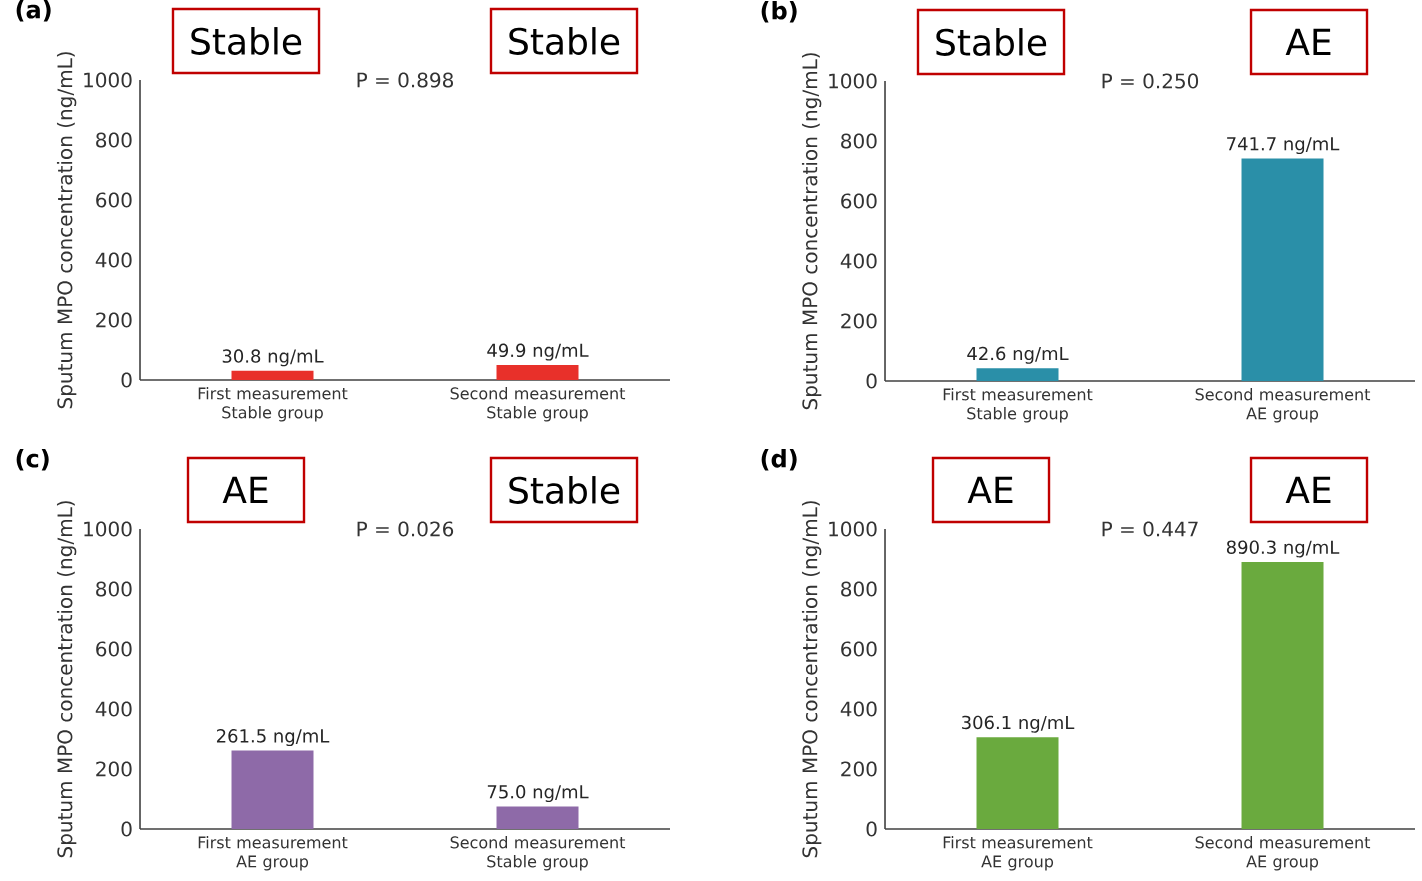  I want to click on annotation: P = 0.898, so click(405, 80).